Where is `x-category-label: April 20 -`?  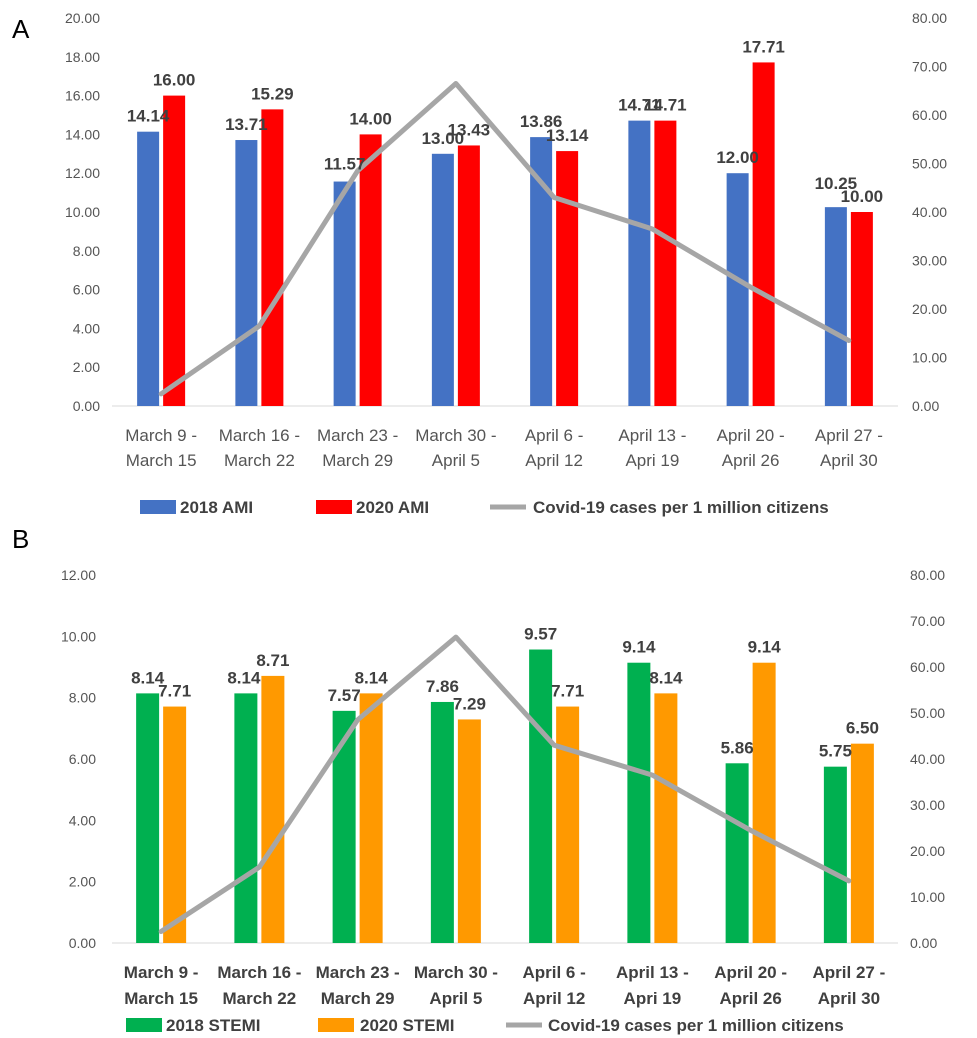
x-category-label: April 20 - is located at coordinates (751, 435).